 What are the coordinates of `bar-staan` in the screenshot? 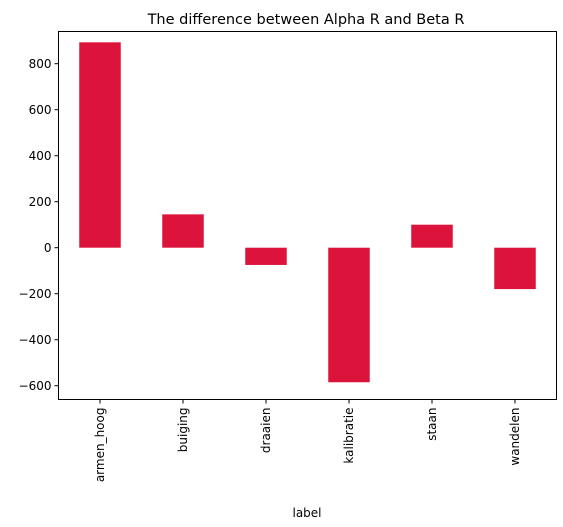 It's located at (432, 236).